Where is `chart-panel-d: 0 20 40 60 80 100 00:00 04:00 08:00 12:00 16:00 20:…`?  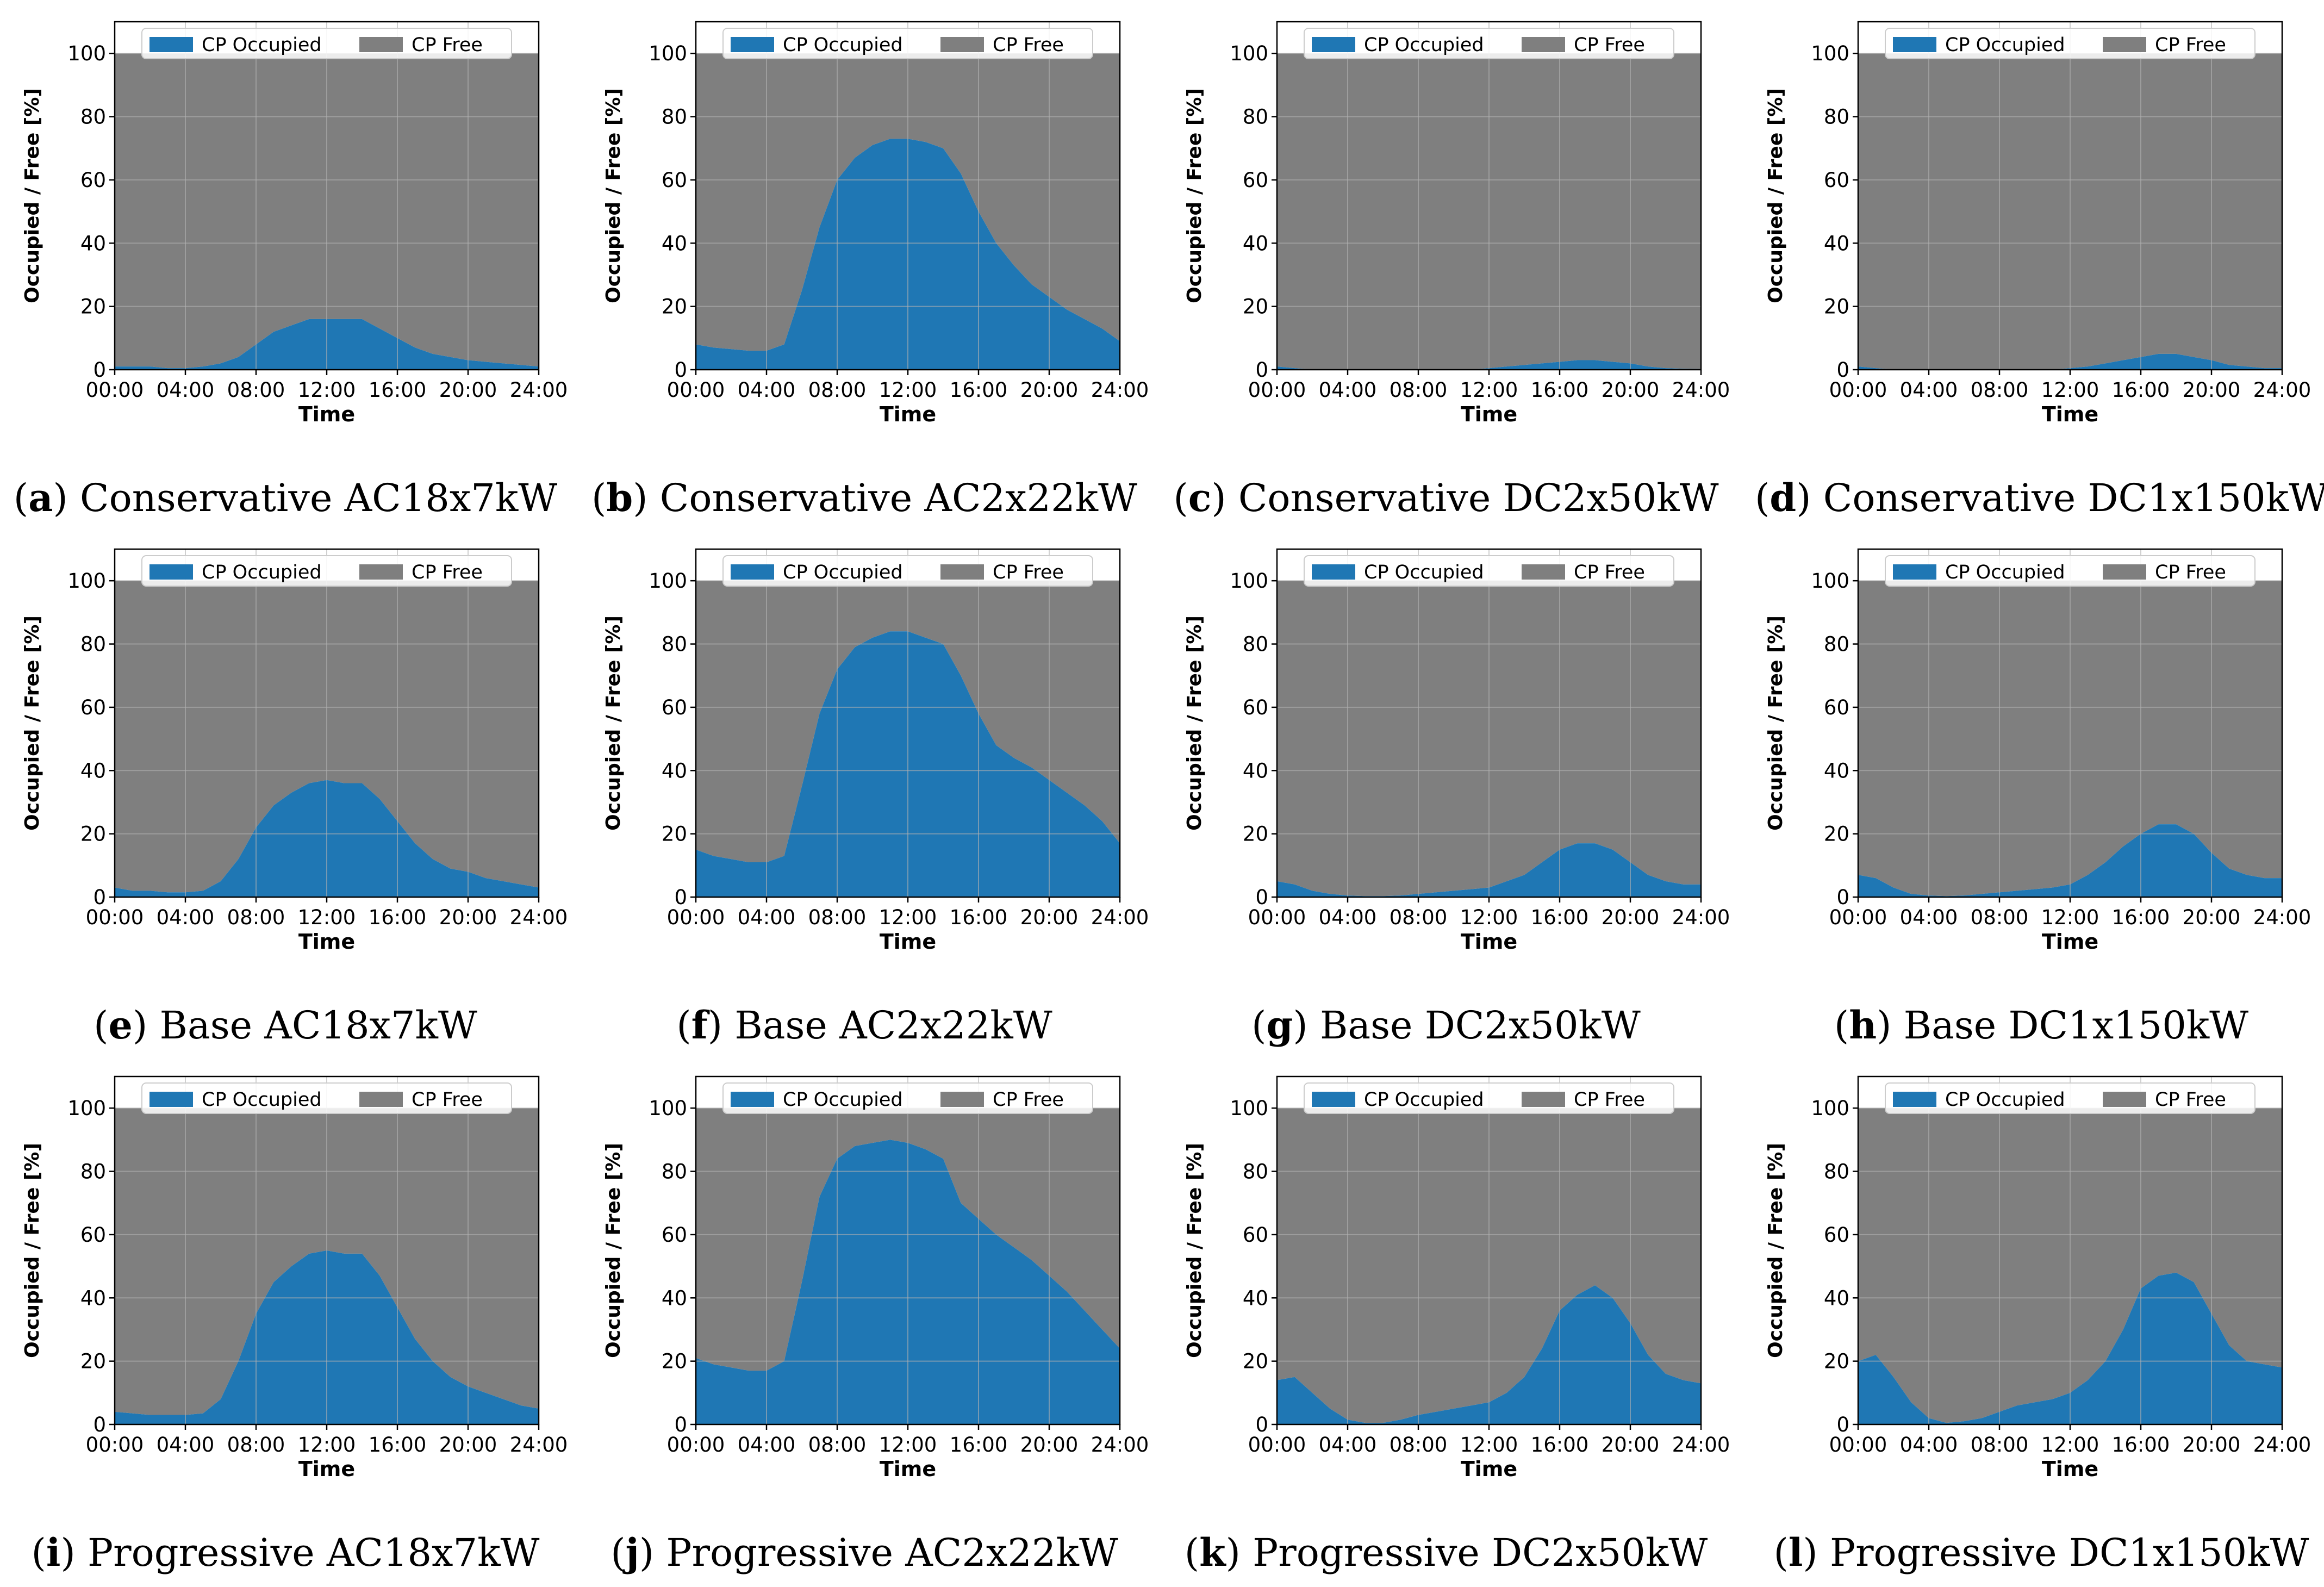 chart-panel-d: 0 20 40 60 80 100 00:00 04:00 08:00 12:00 16:00 20:… is located at coordinates (2039, 270).